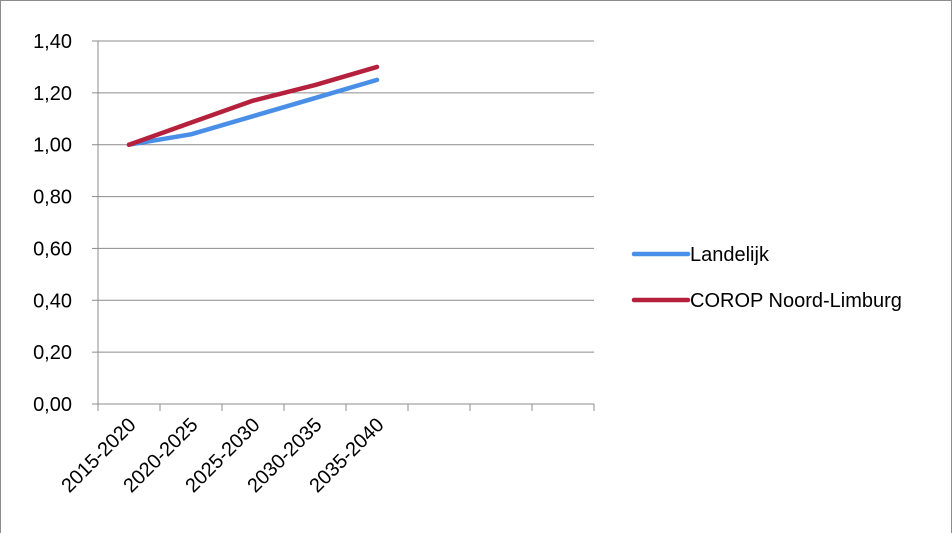  Describe the element at coordinates (796, 301) in the screenshot. I see `legend-label: COROP Noord-Limburg` at that location.